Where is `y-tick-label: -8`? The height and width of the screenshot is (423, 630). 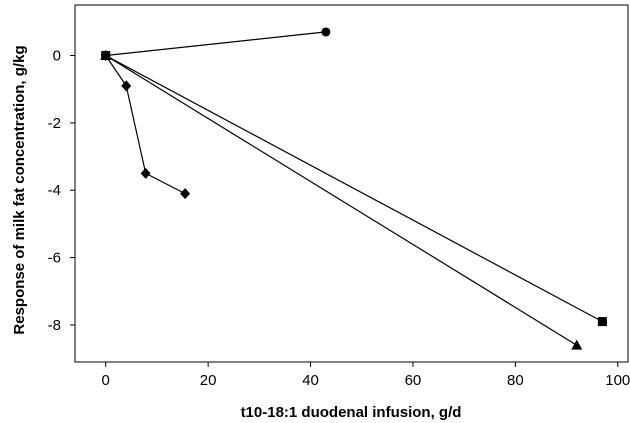 y-tick-label: -8 is located at coordinates (54, 325).